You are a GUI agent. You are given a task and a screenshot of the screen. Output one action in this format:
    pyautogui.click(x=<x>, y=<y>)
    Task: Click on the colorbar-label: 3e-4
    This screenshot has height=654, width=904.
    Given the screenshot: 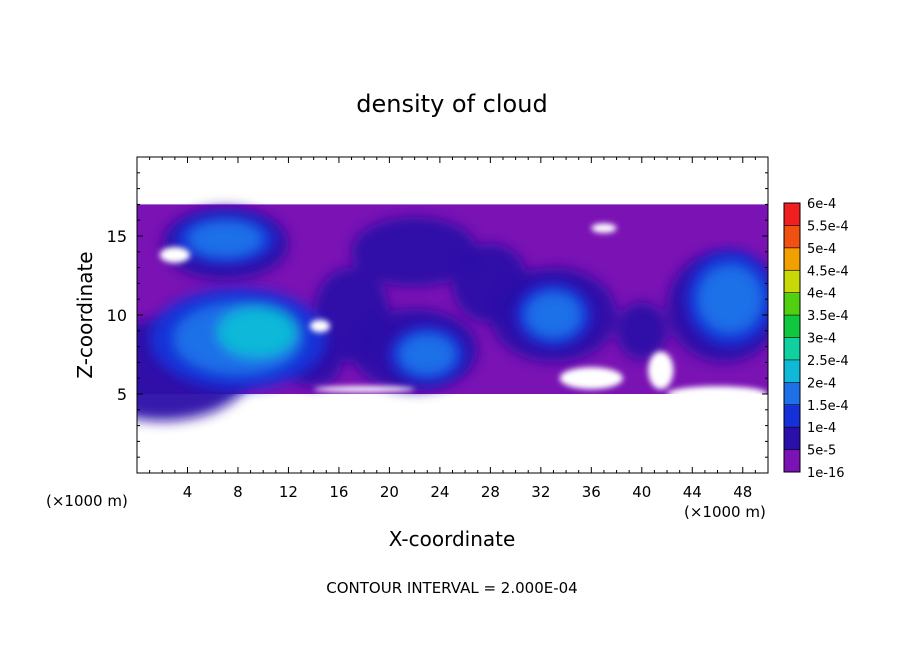 What is the action you would take?
    pyautogui.click(x=821, y=339)
    